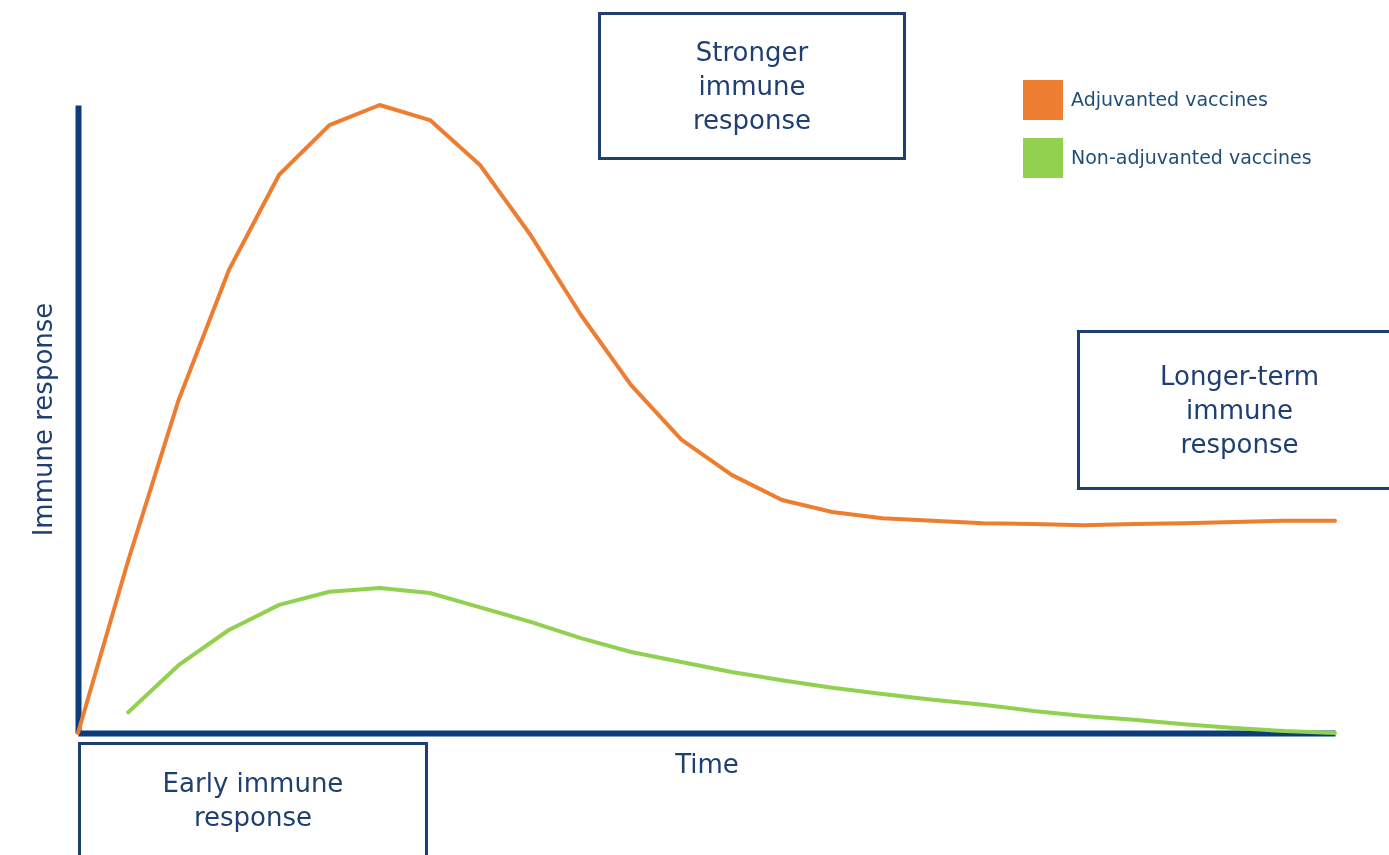 Image resolution: width=1389 pixels, height=855 pixels. Describe the element at coordinates (1233, 410) in the screenshot. I see `text-box: Longer-term immune response` at that location.